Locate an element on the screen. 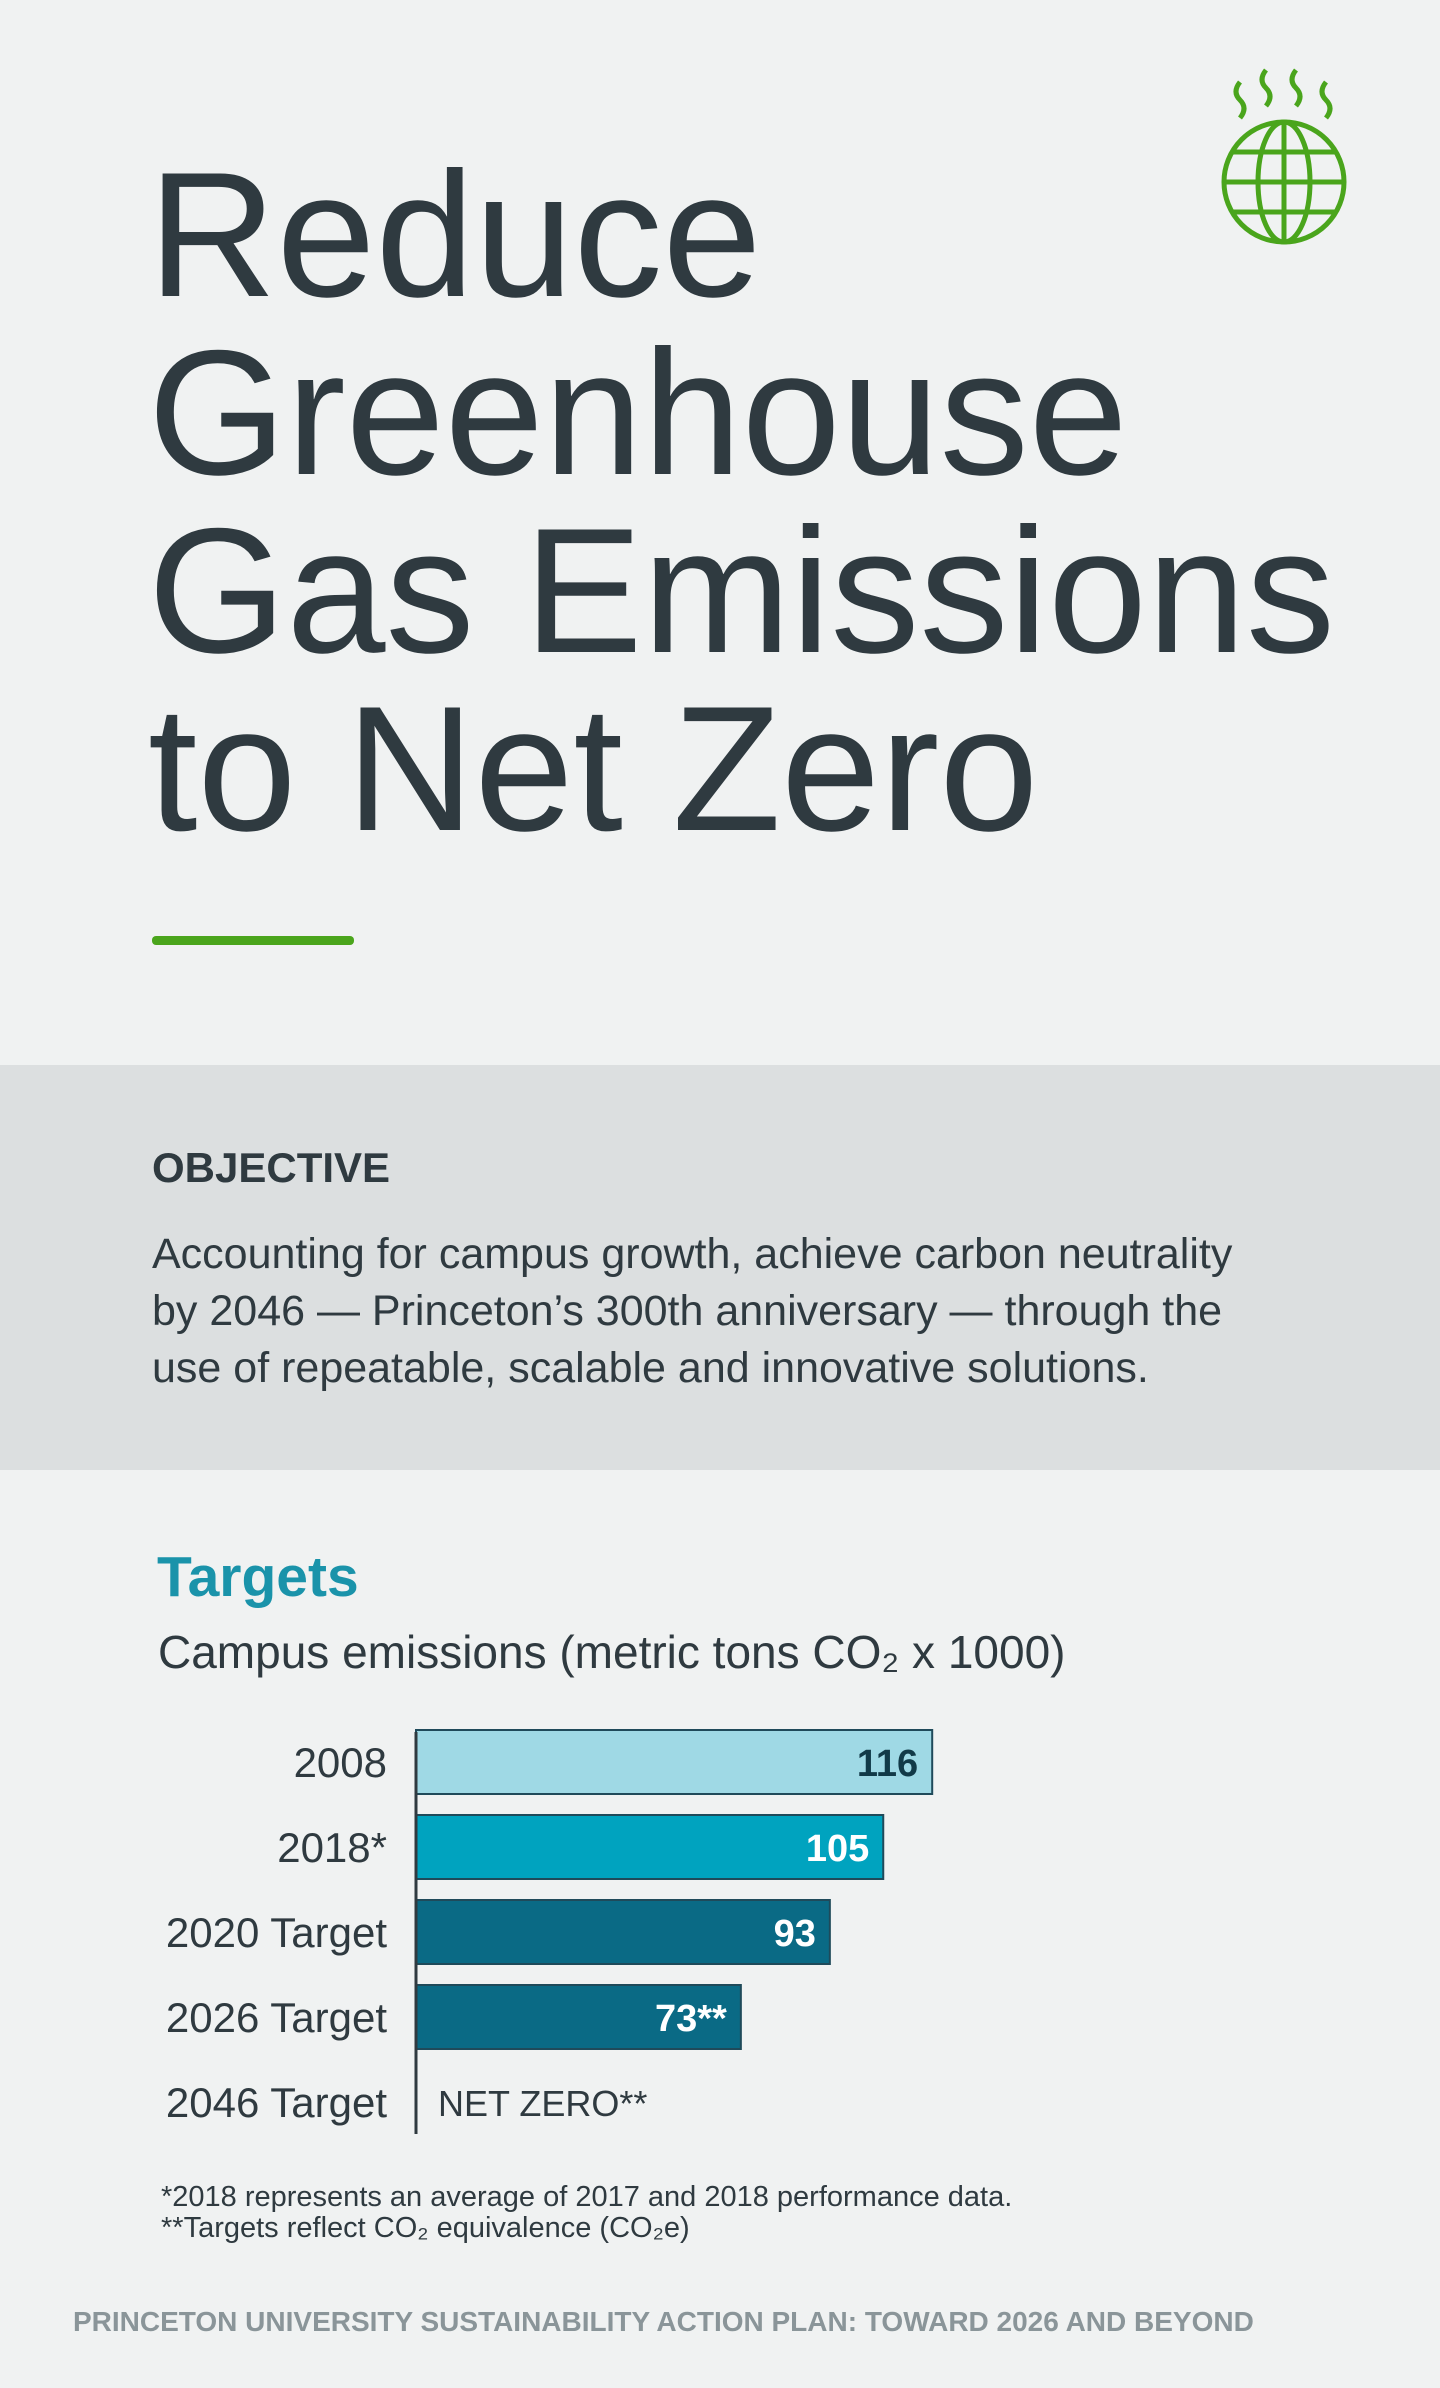 This screenshot has height=2388, width=1440. value-label: 105 is located at coordinates (837, 1849).